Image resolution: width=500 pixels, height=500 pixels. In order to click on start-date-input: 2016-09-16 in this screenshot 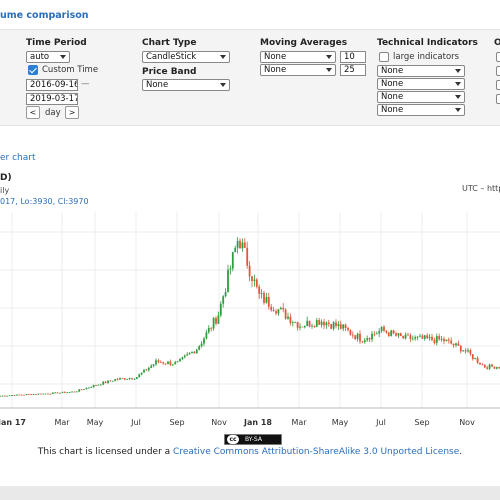, I will do `click(52, 85)`.